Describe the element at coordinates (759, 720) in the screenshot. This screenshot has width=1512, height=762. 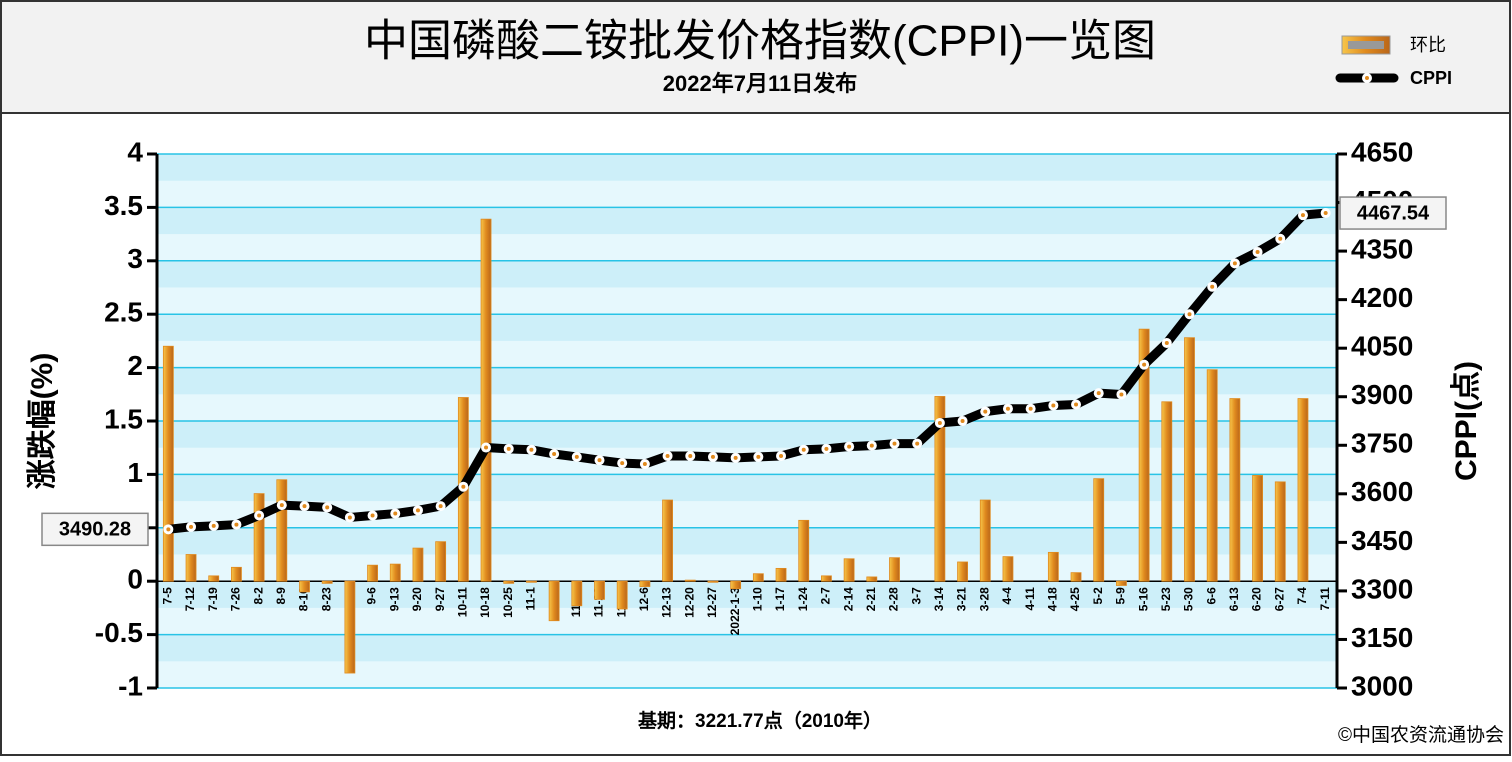
I see `base-note: 基期：3221.77点（2010年）` at that location.